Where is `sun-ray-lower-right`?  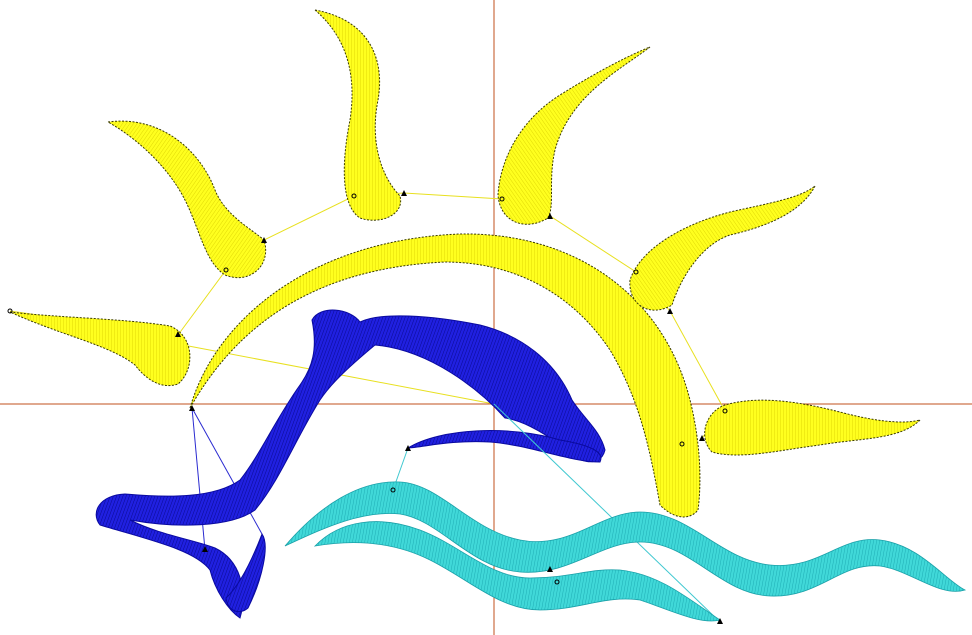 sun-ray-lower-right is located at coordinates (813, 427).